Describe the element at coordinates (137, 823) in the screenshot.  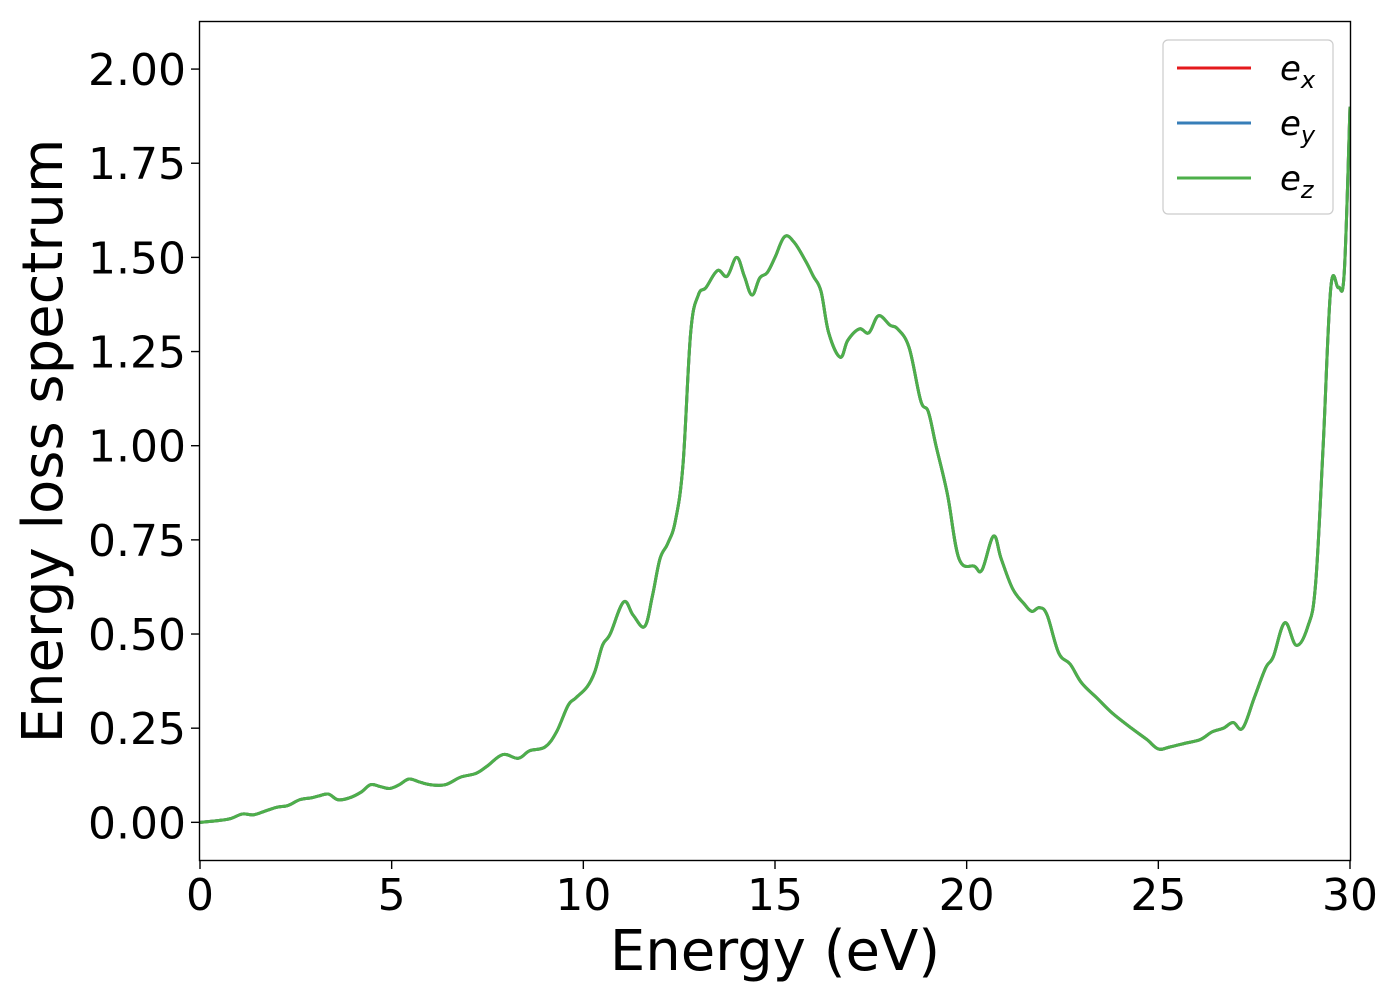
I see `y-tick-label: 0.00` at that location.